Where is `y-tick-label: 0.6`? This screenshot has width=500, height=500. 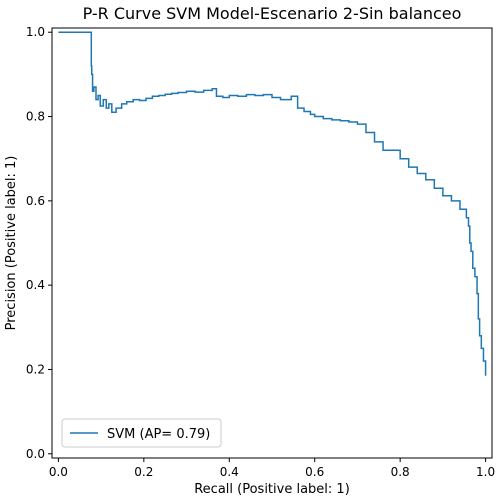
y-tick-label: 0.6 is located at coordinates (35, 201).